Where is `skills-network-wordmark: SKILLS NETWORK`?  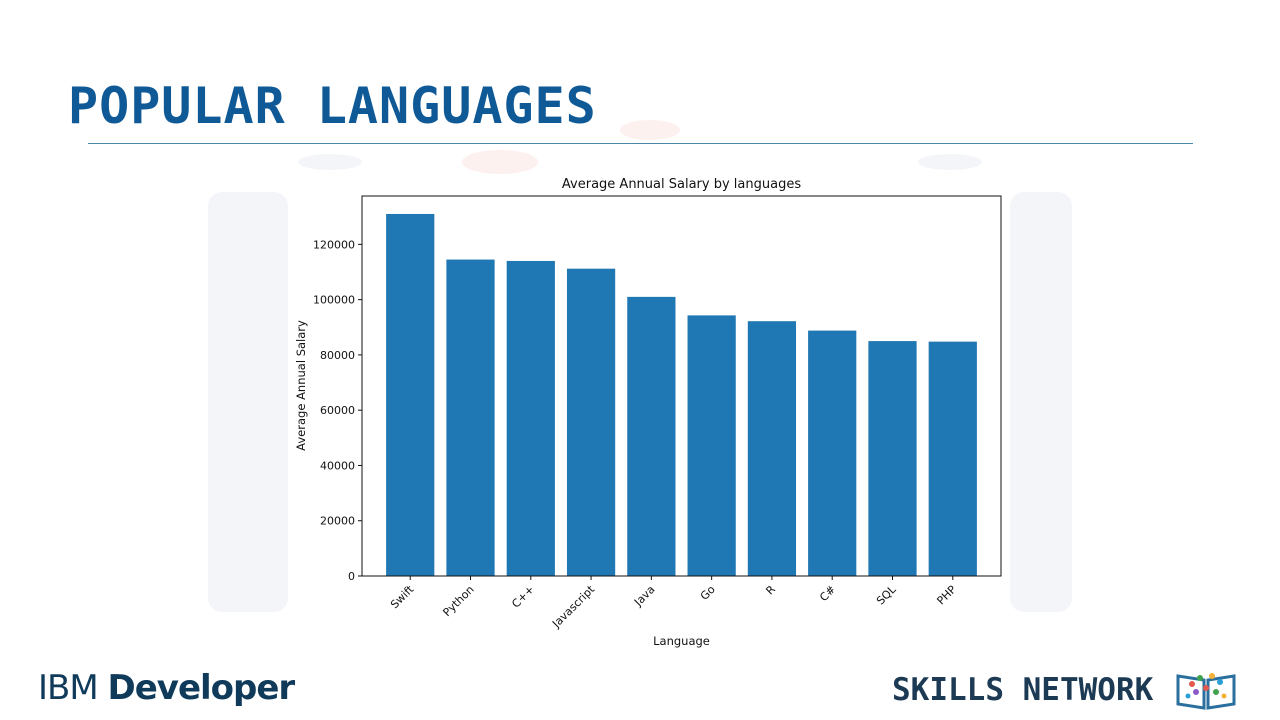 skills-network-wordmark: SKILLS NETWORK is located at coordinates (1023, 690).